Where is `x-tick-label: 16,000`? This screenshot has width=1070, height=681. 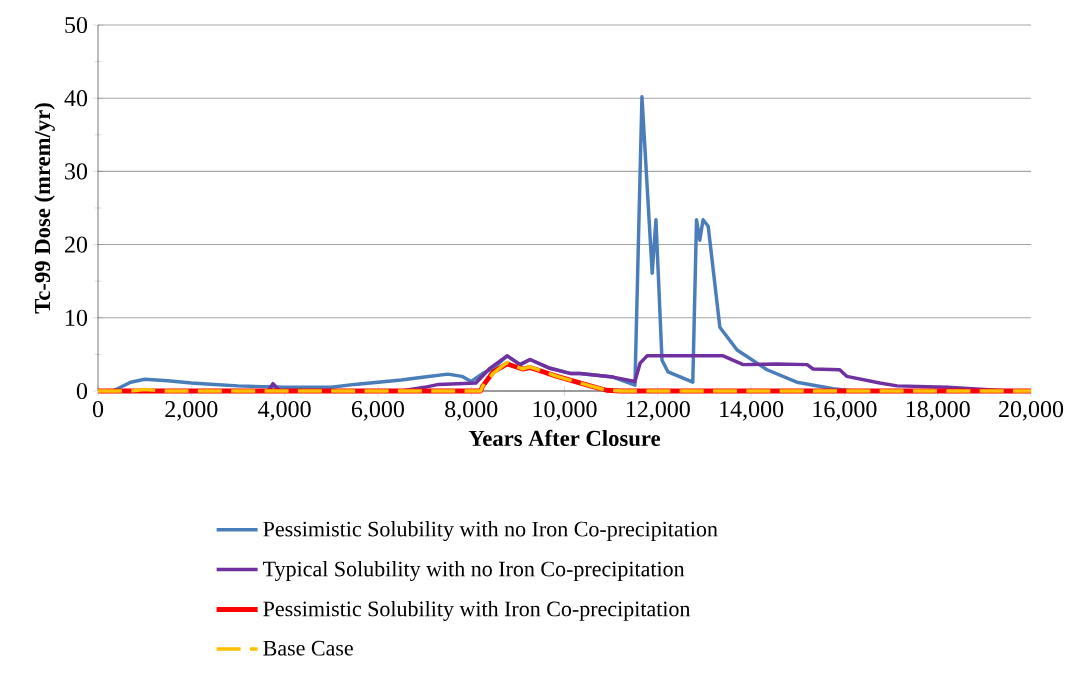 x-tick-label: 16,000 is located at coordinates (845, 411).